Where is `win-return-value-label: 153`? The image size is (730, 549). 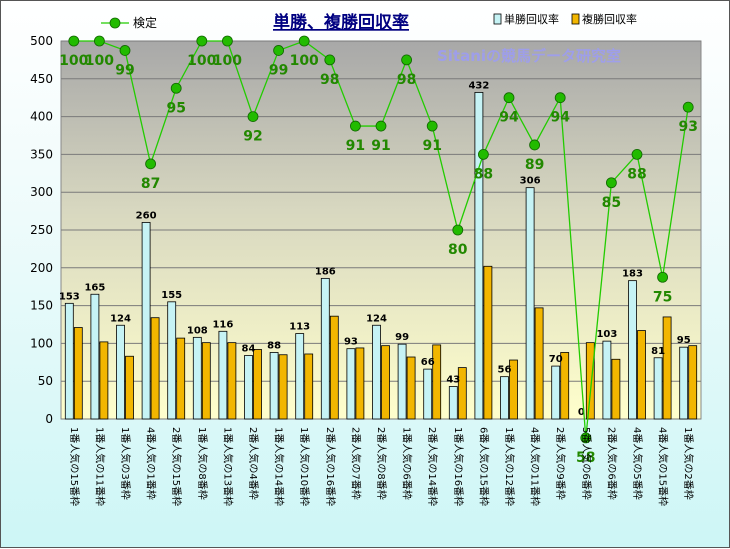 win-return-value-label: 153 is located at coordinates (69, 296).